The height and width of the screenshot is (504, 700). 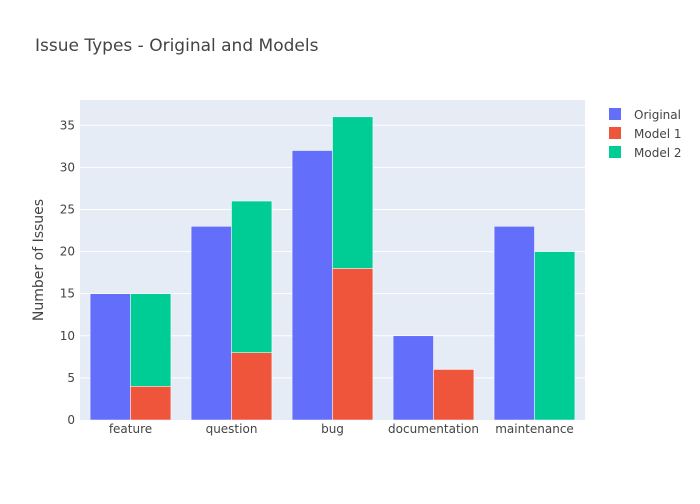 What do you see at coordinates (39, 260) in the screenshot?
I see `y-axis-label: Number of Issues` at bounding box center [39, 260].